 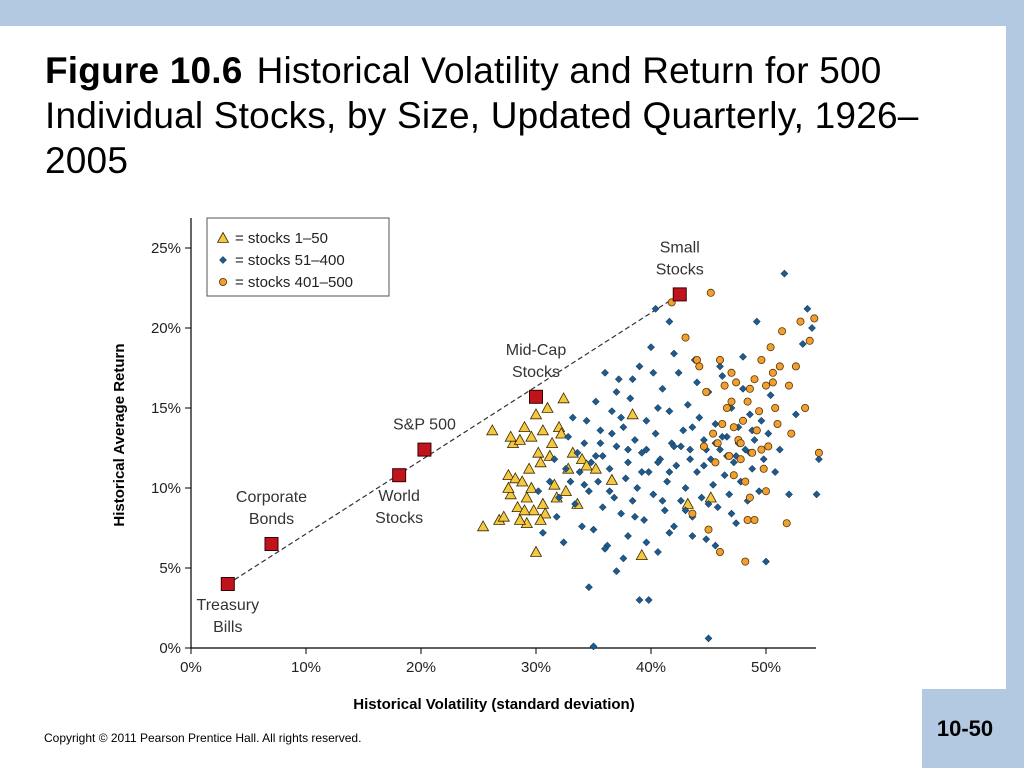 What do you see at coordinates (399, 496) in the screenshot?
I see `benchmark-label: World` at bounding box center [399, 496].